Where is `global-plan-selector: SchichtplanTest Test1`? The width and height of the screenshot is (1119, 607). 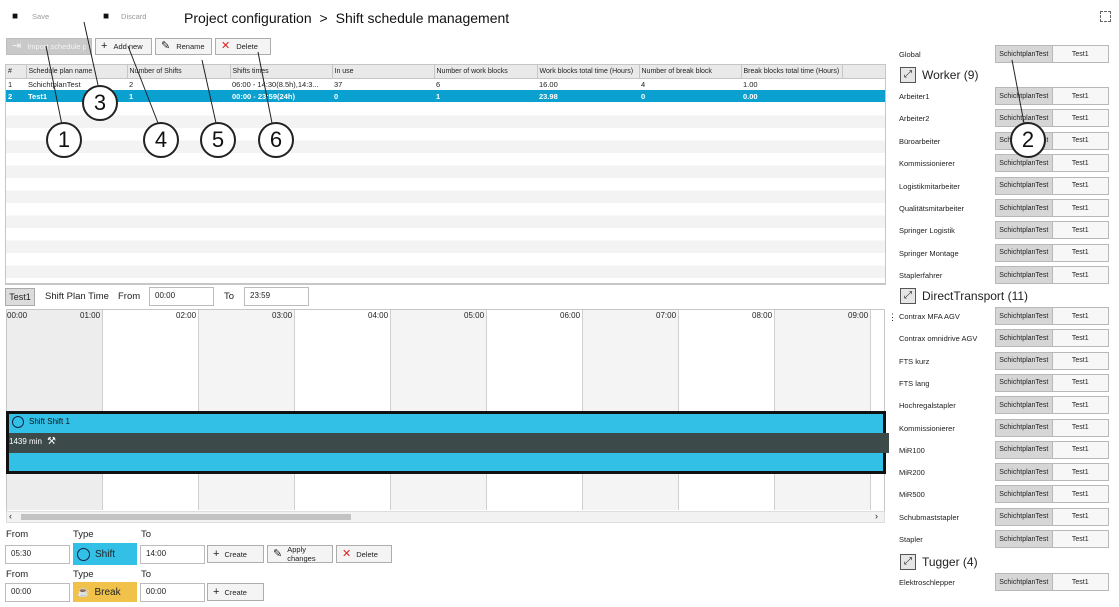
global-plan-selector: SchichtplanTest Test1 is located at coordinates (1052, 54).